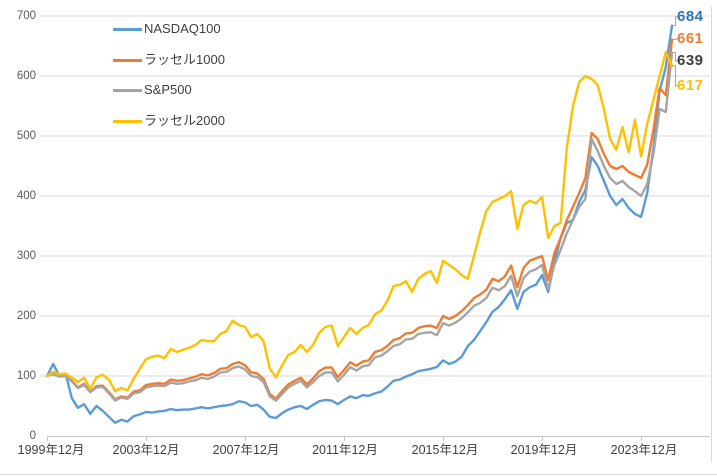  What do you see at coordinates (26, 256) in the screenshot?
I see `y-tick-label: 300` at bounding box center [26, 256].